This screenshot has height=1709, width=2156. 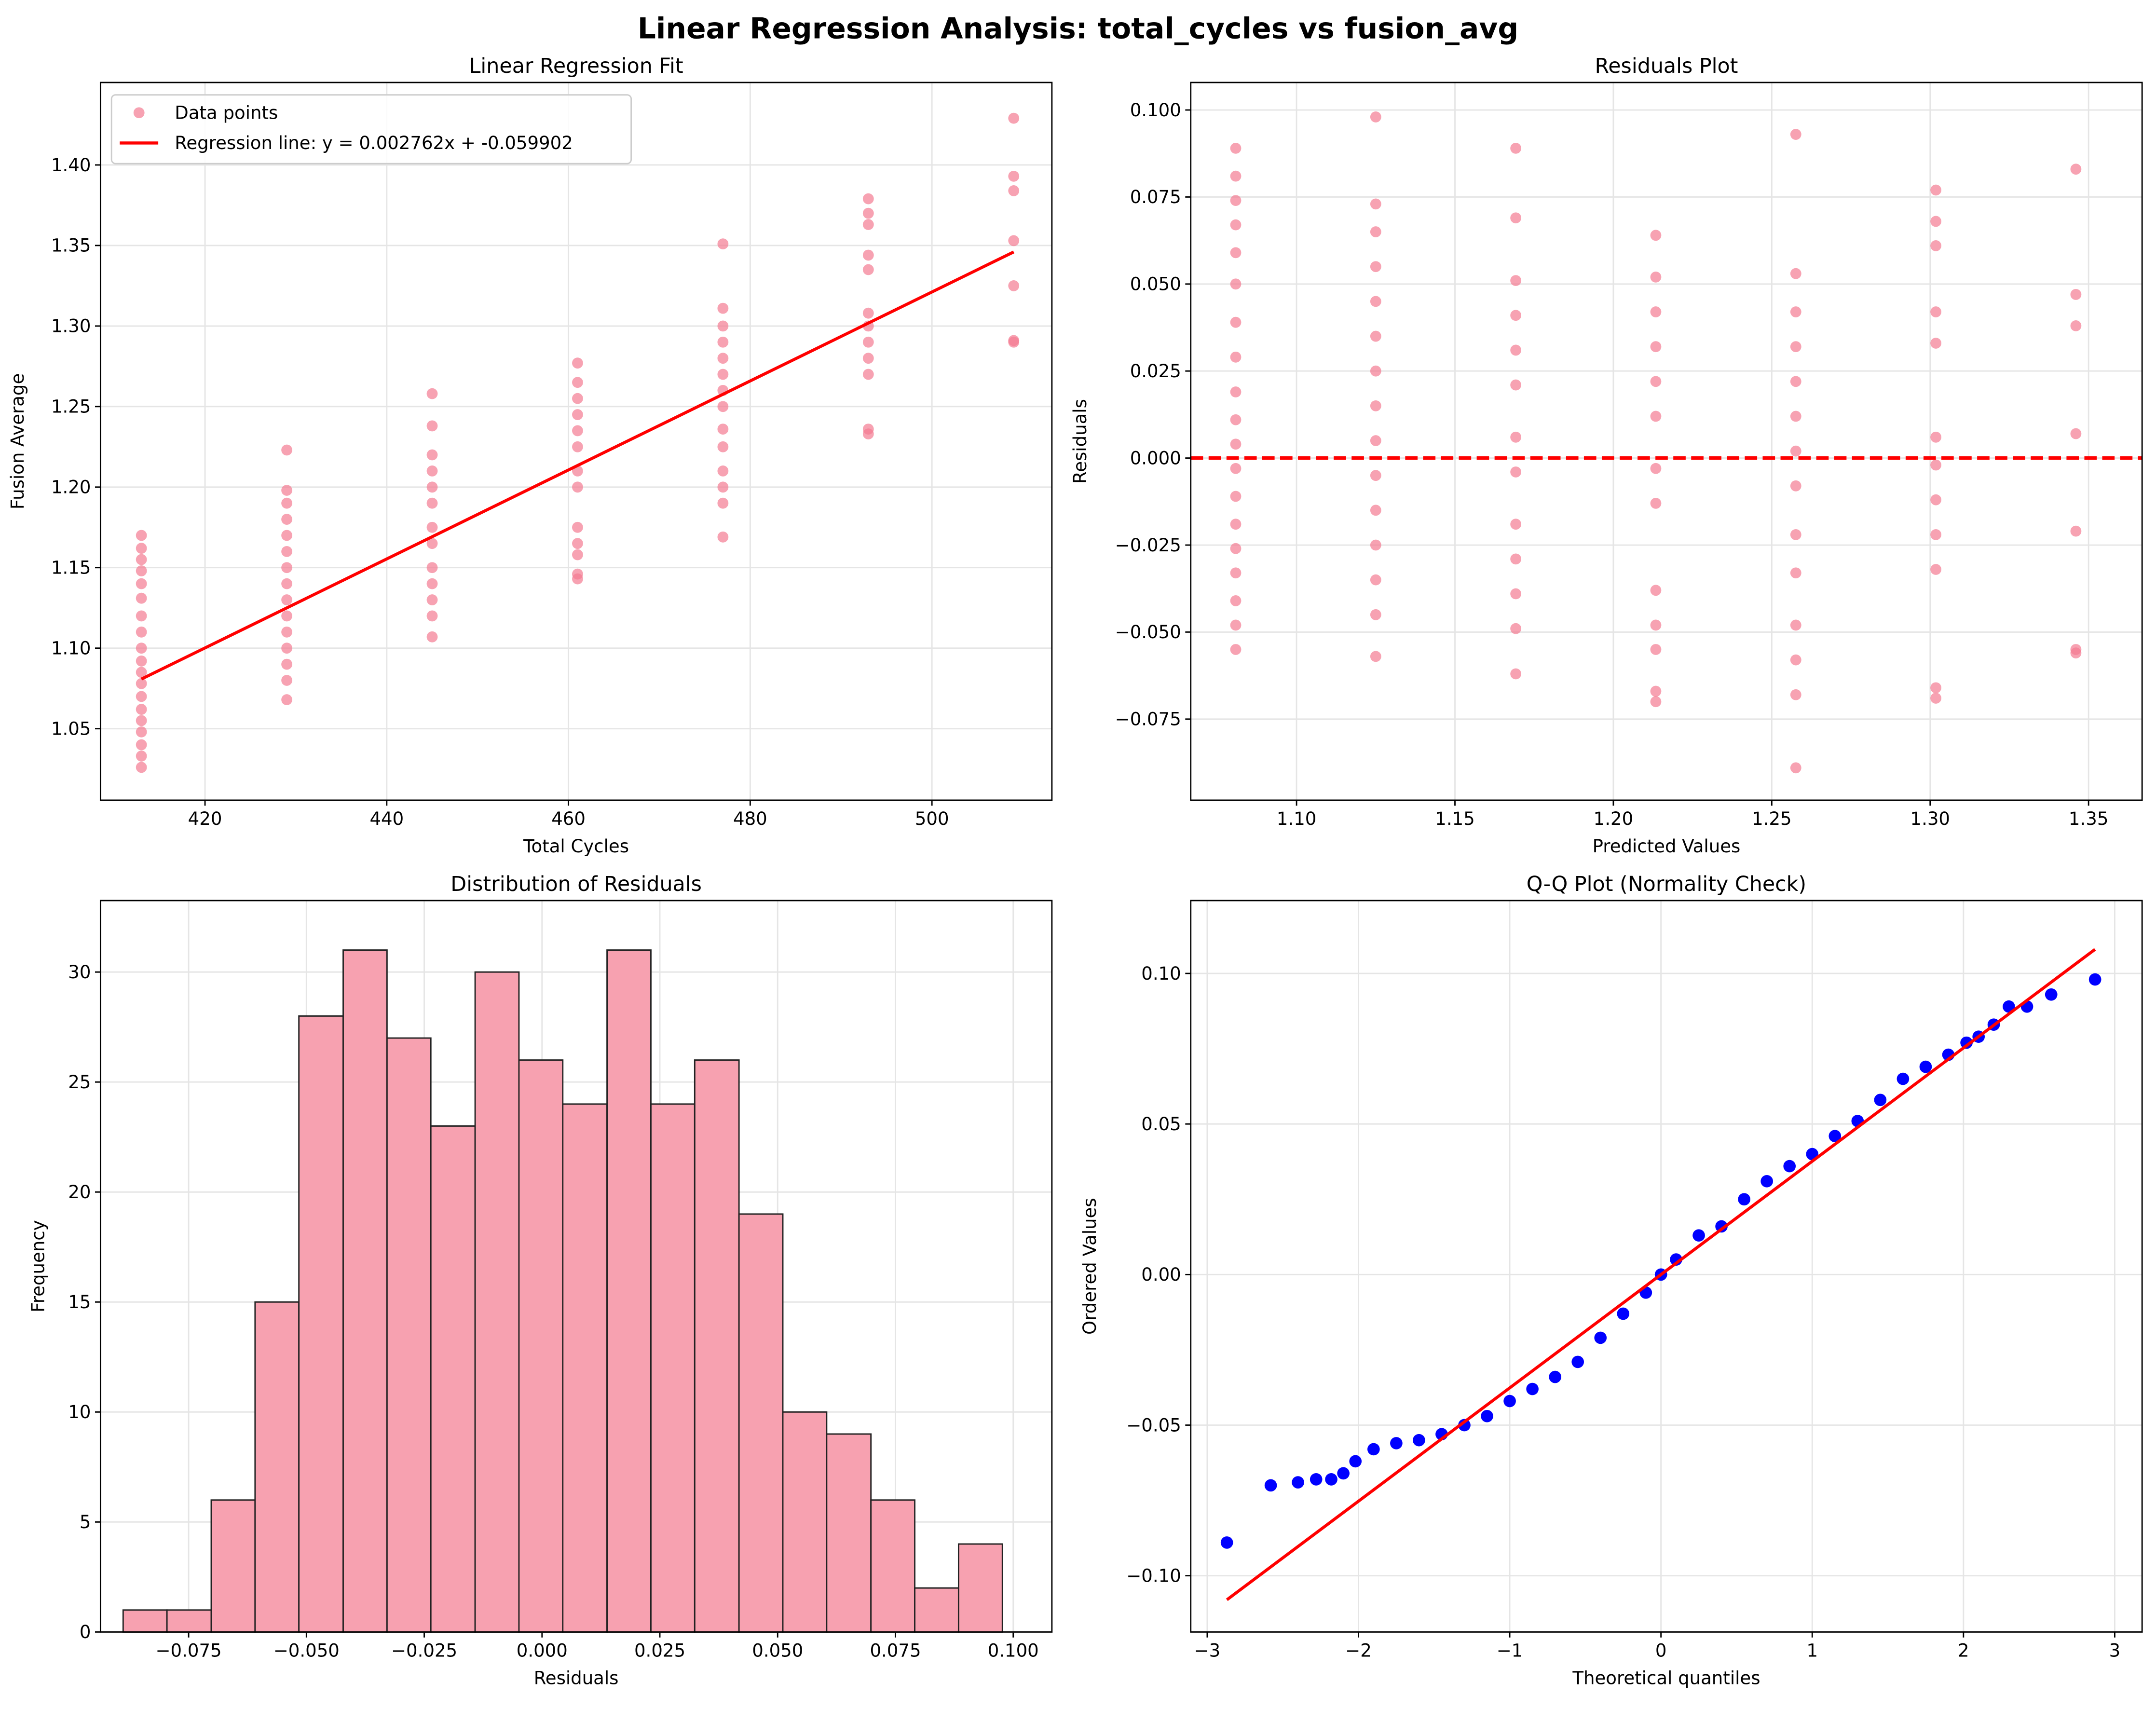 I want to click on y-tick-label: 25, so click(x=79, y=1082).